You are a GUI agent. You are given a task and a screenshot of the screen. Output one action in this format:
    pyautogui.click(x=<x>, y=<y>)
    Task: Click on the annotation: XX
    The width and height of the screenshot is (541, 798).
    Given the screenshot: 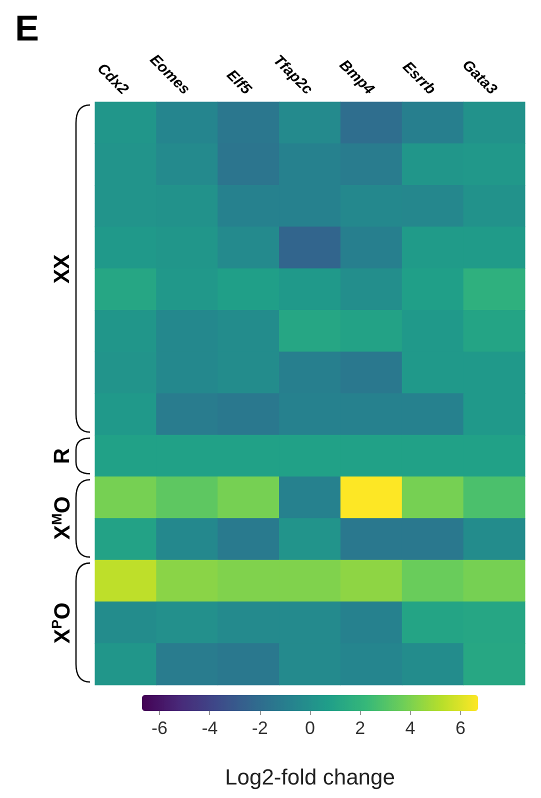 What is the action you would take?
    pyautogui.click(x=62, y=269)
    